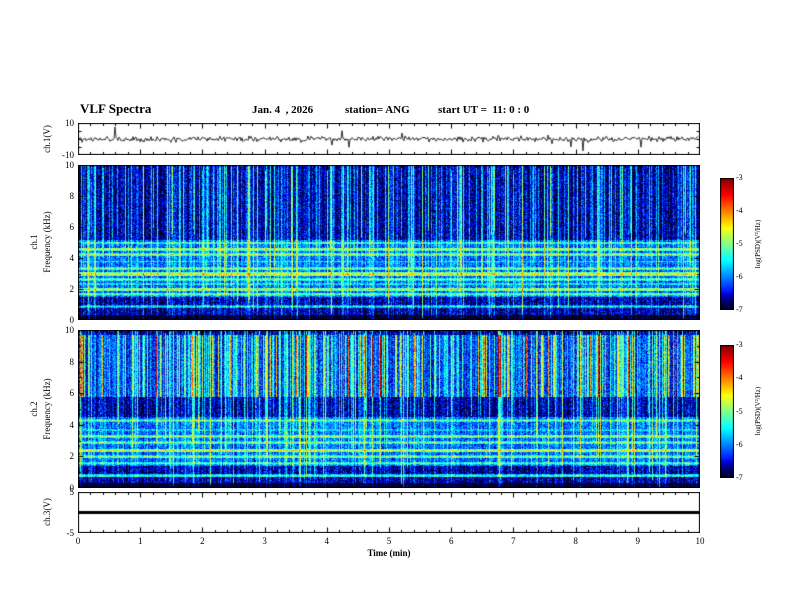 The width and height of the screenshot is (792, 612). Describe the element at coordinates (575, 541) in the screenshot. I see `x-tick-label: 8` at that location.